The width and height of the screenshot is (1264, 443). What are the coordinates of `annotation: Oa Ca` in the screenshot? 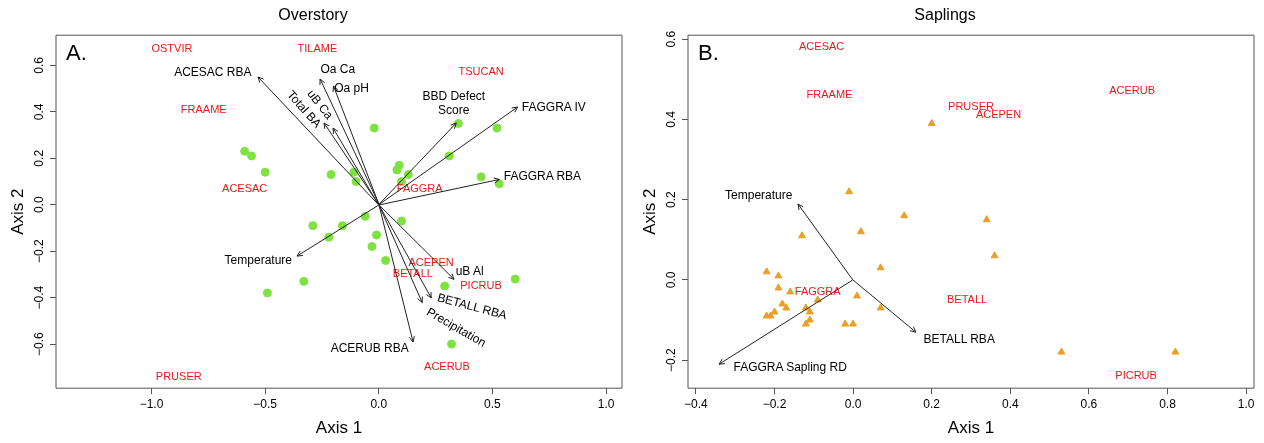 It's located at (338, 69).